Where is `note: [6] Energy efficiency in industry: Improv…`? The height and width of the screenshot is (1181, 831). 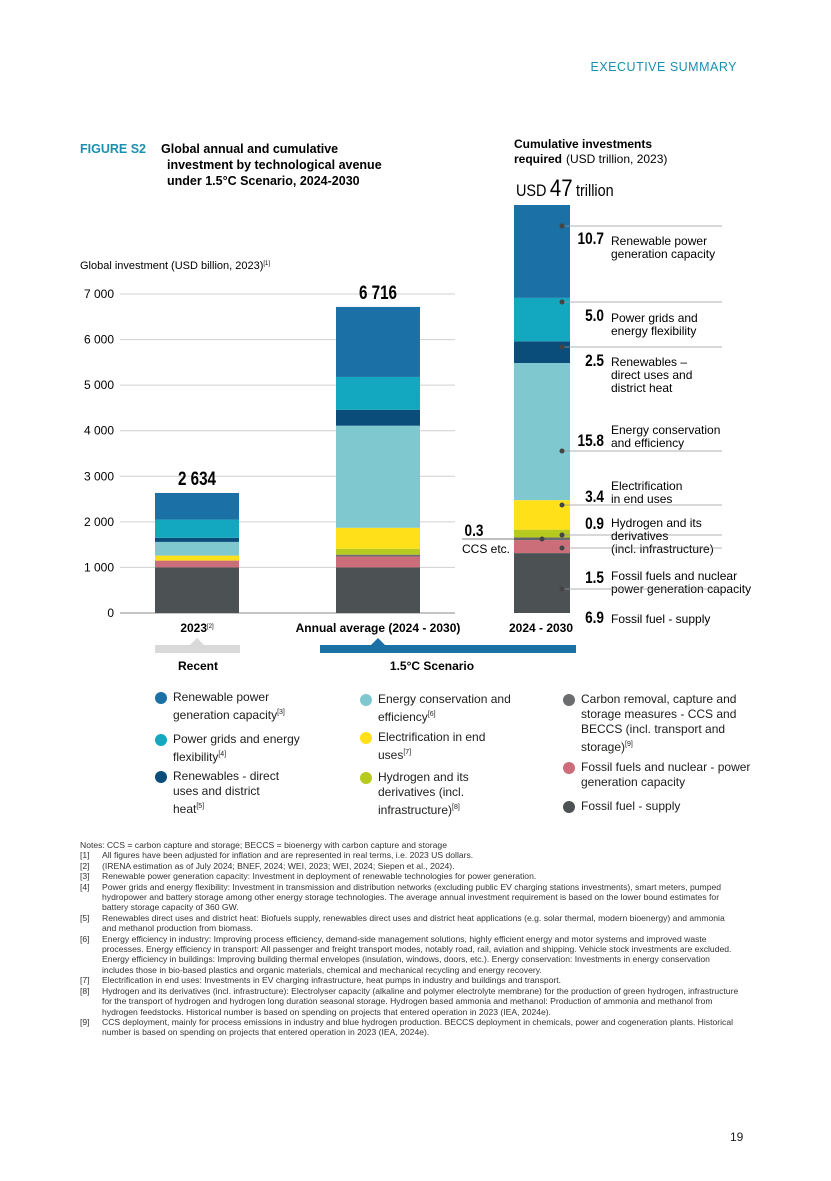 note: [6] Energy efficiency in industry: Improv… is located at coordinates (410, 955).